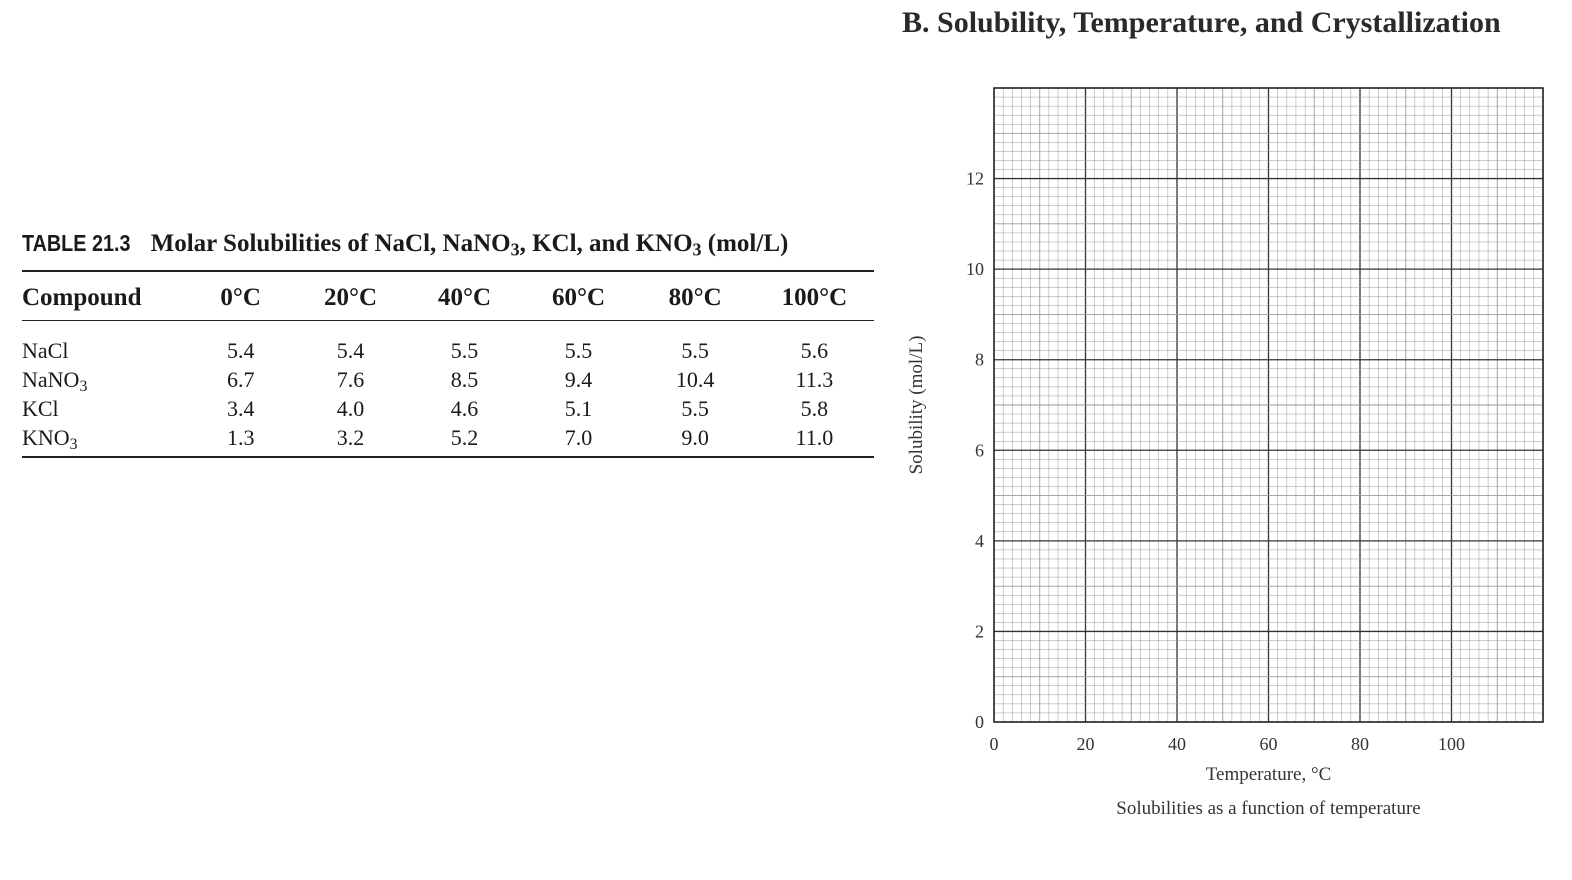 The height and width of the screenshot is (880, 1572). What do you see at coordinates (464, 408) in the screenshot?
I see `value-cell: 4.6` at bounding box center [464, 408].